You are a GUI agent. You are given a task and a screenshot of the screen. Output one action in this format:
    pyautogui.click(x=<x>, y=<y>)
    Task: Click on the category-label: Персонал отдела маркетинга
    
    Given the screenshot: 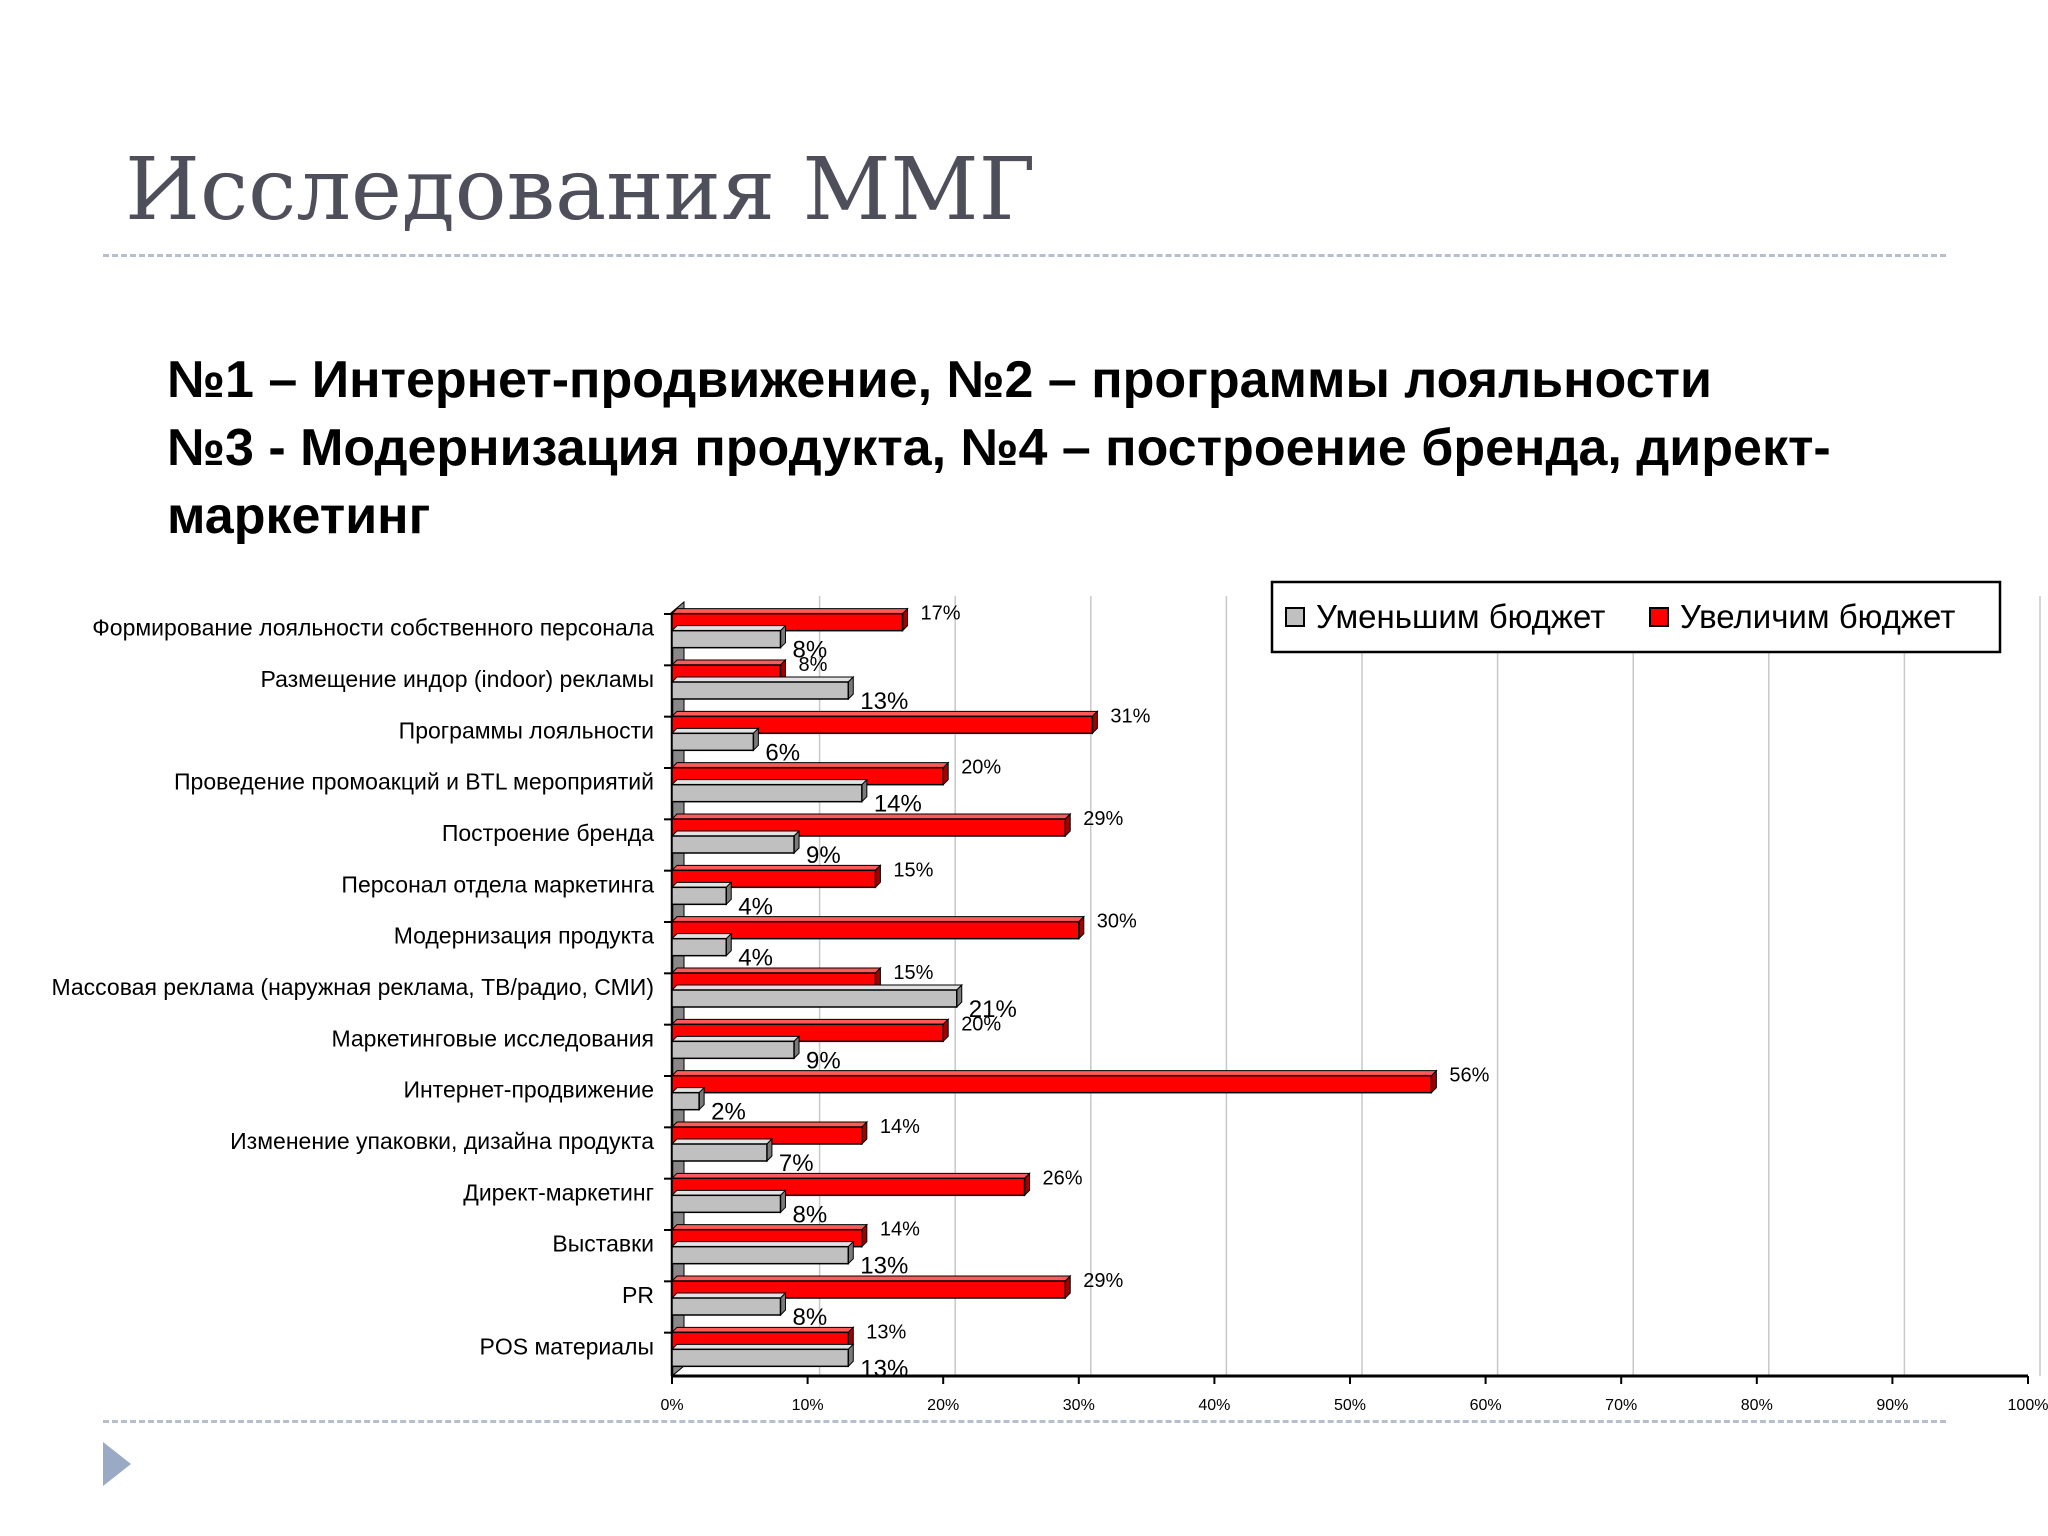 What is the action you would take?
    pyautogui.click(x=497, y=884)
    